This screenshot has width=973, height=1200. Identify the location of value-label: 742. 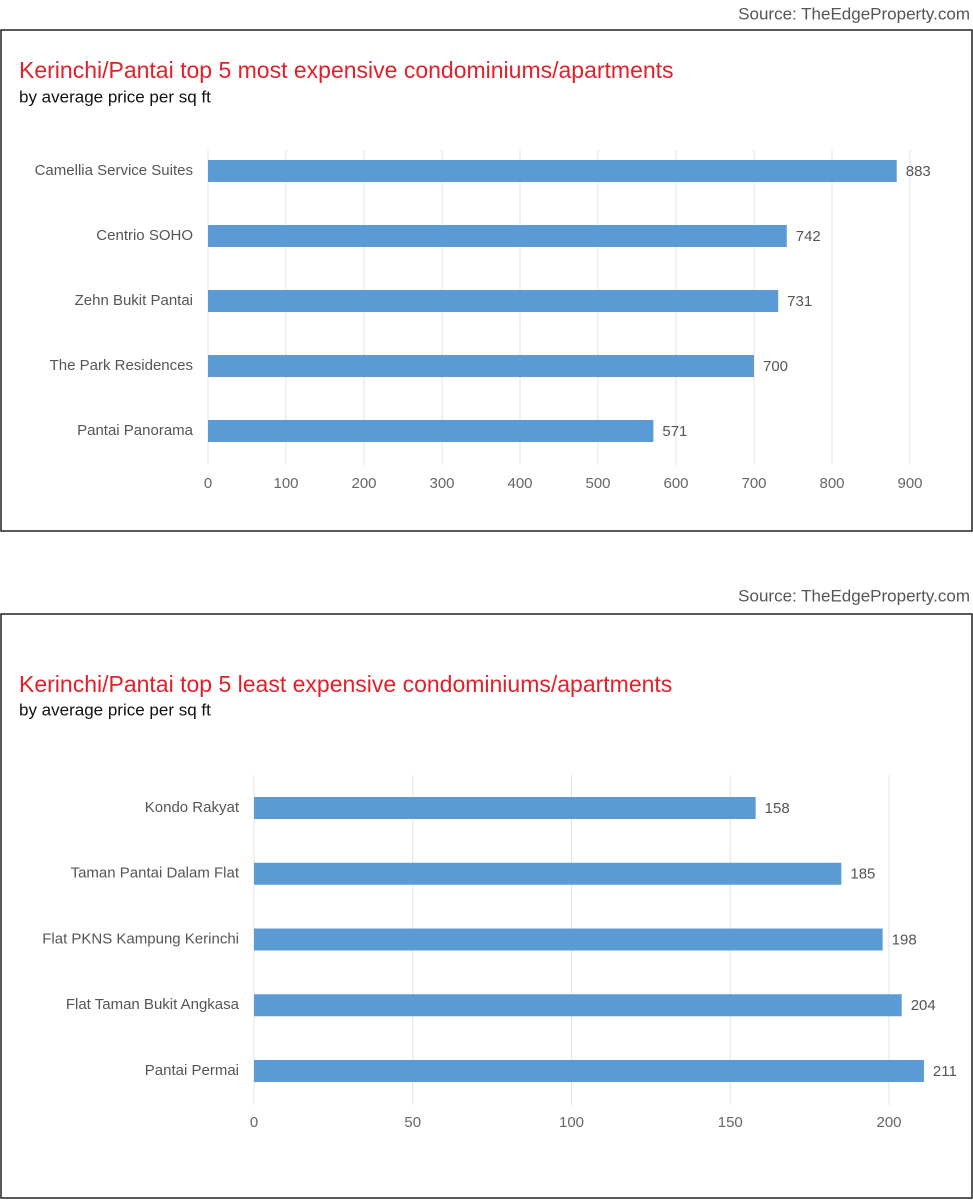
(808, 236).